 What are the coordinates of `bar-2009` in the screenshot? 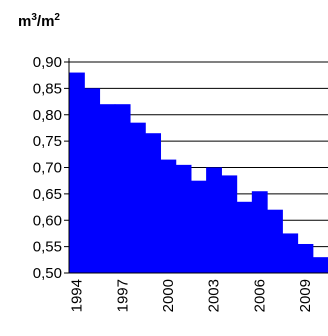 It's located at (305, 258).